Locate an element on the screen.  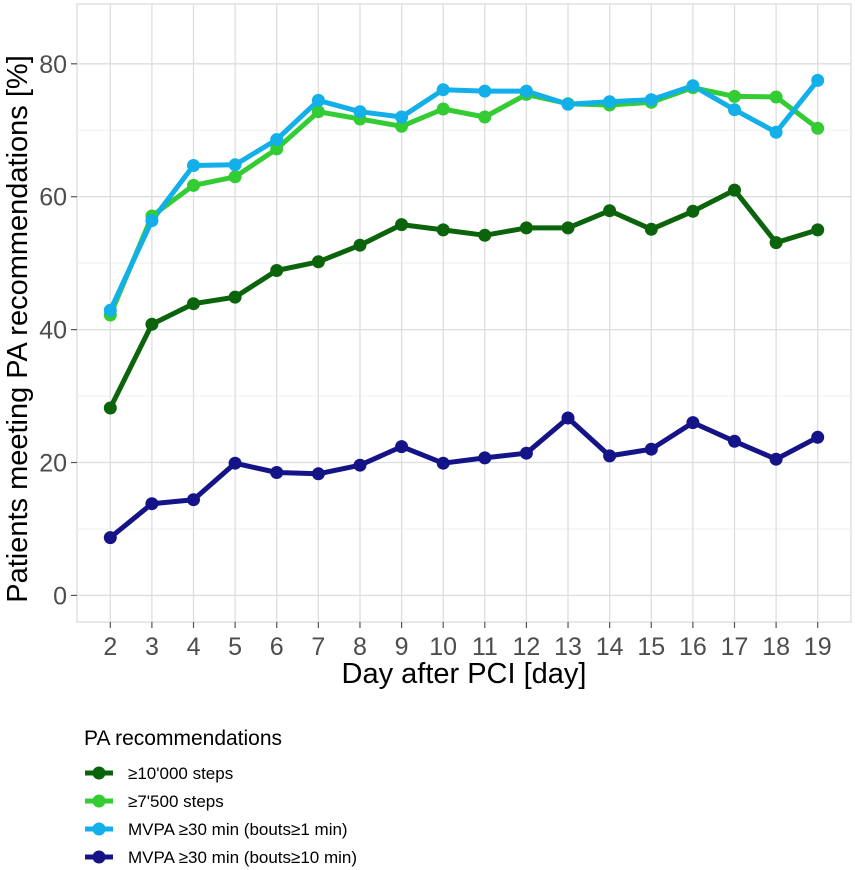
y-tick-label: 80 is located at coordinates (53, 65).